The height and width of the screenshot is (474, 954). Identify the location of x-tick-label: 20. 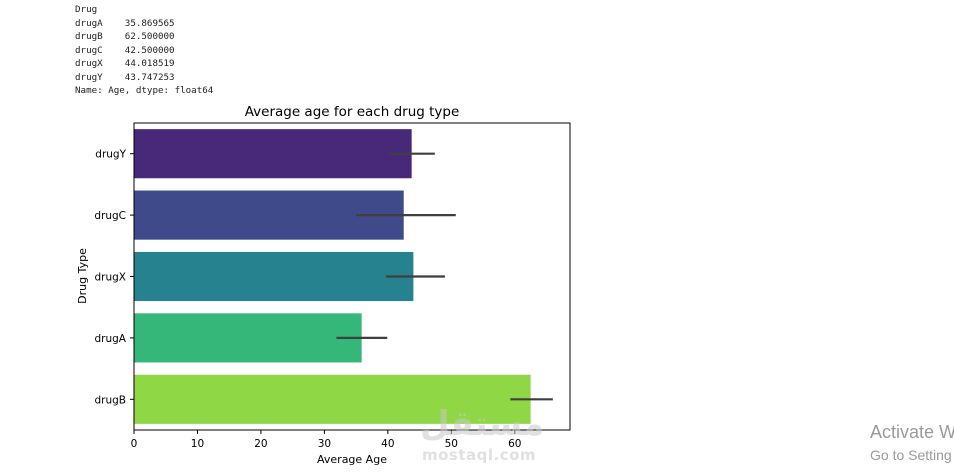
(260, 444).